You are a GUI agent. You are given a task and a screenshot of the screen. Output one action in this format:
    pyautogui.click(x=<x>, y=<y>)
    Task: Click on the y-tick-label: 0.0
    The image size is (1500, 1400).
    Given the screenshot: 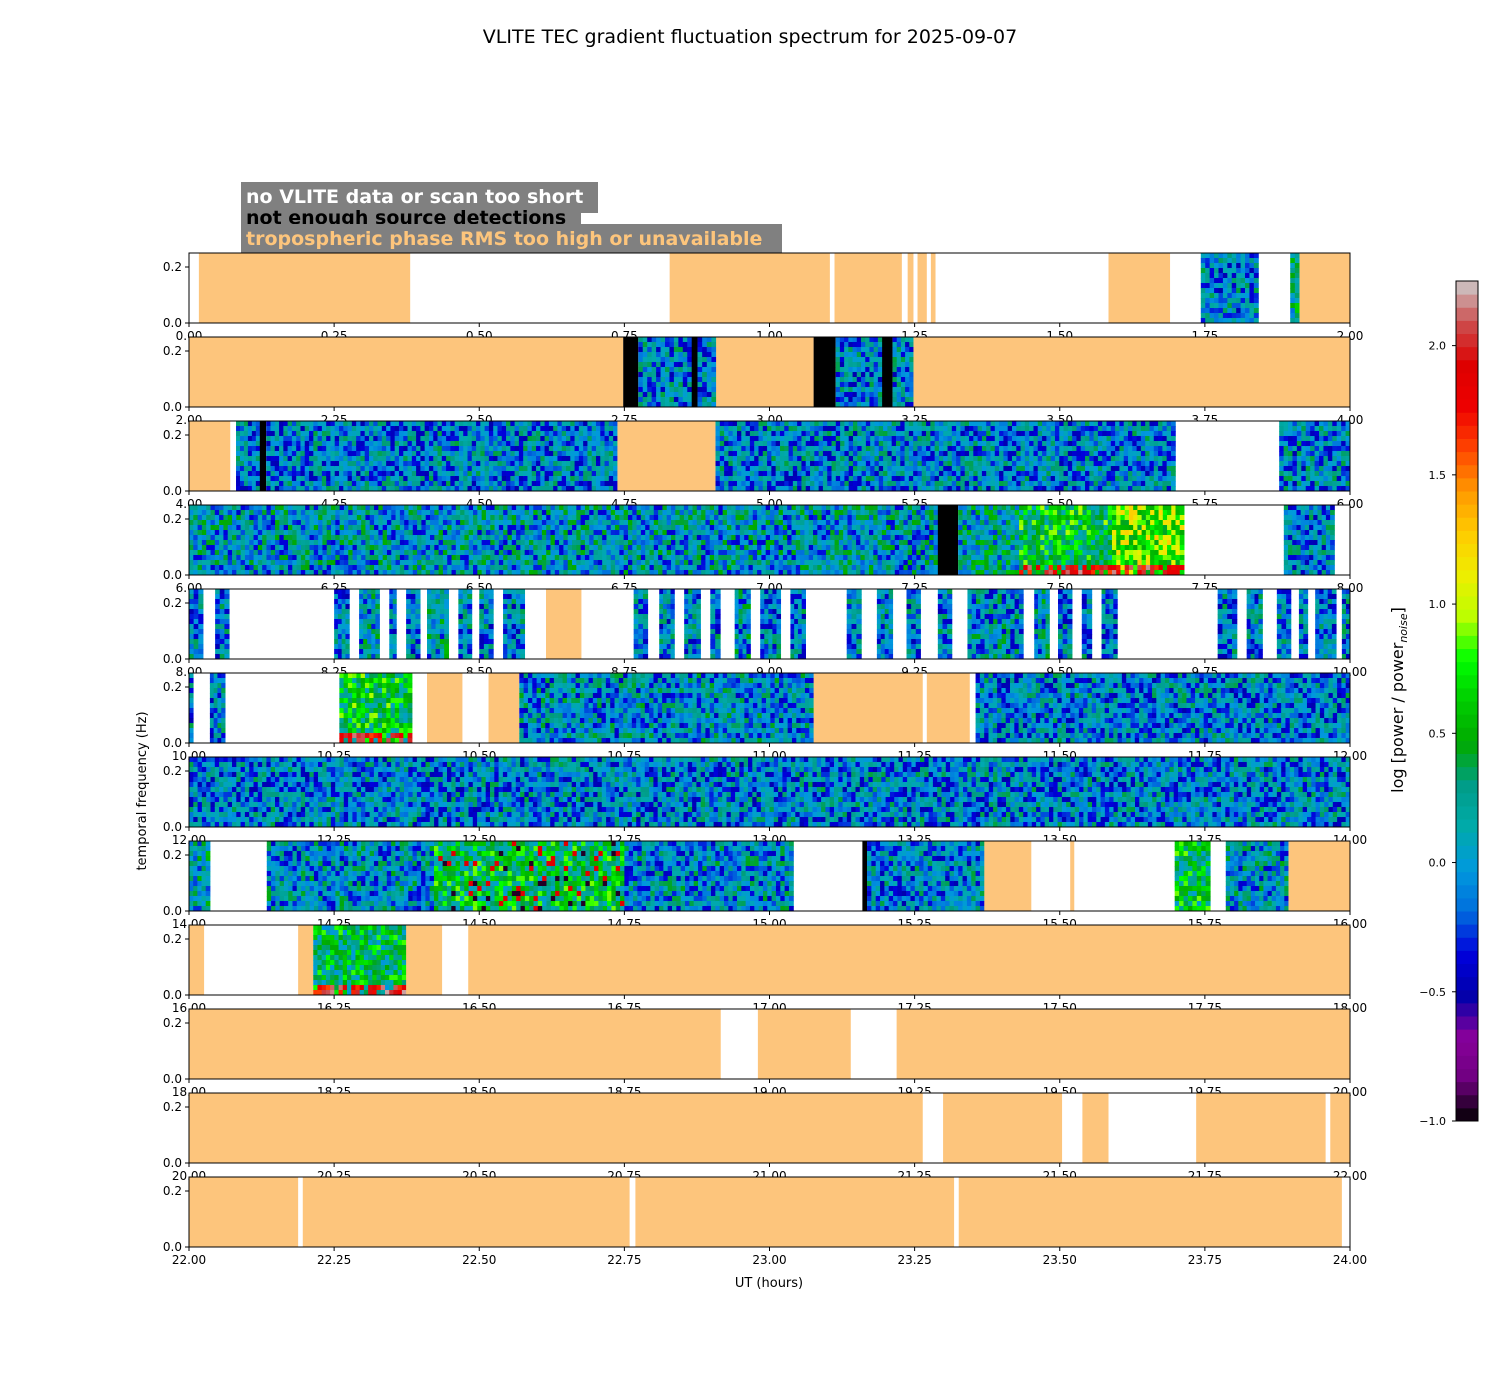 What is the action you would take?
    pyautogui.click(x=172, y=407)
    